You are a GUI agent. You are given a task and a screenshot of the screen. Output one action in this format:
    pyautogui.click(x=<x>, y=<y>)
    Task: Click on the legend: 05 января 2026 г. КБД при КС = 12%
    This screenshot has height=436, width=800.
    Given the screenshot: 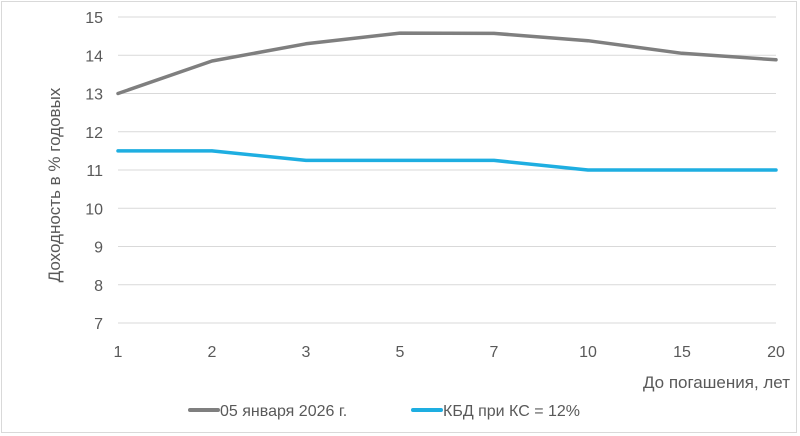 What is the action you would take?
    pyautogui.click(x=384, y=411)
    